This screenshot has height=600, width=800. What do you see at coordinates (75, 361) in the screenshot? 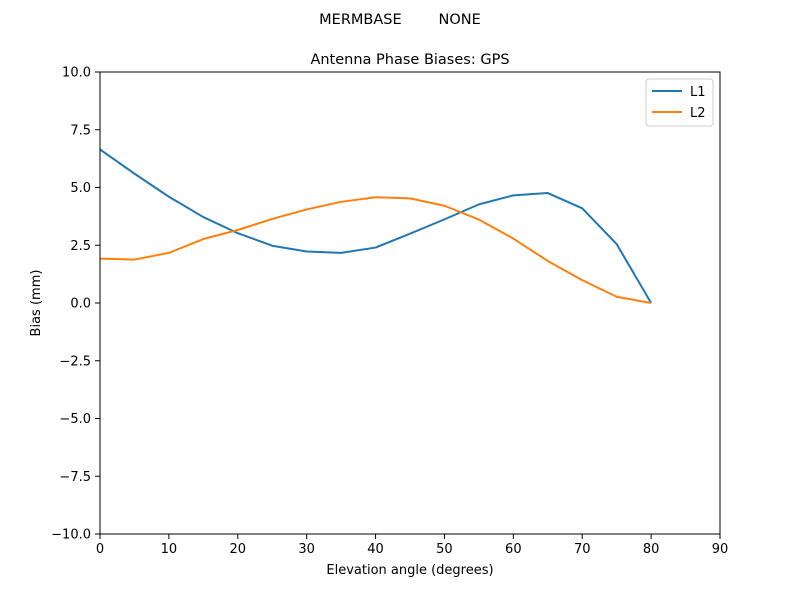
I see `y-tick-label: −2.5` at bounding box center [75, 361].